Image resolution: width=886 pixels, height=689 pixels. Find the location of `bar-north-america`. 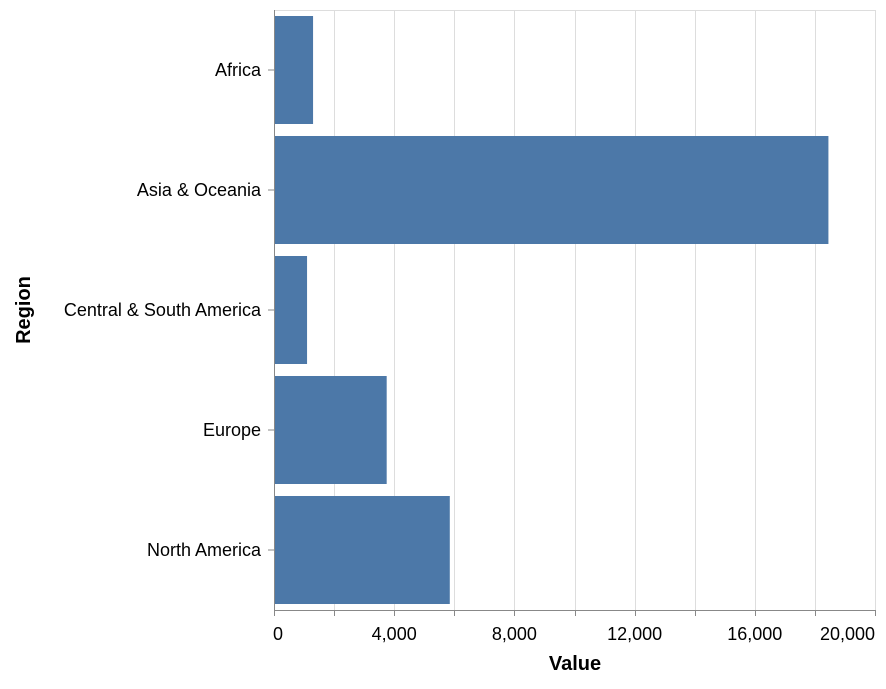

bar-north-america is located at coordinates (362, 550).